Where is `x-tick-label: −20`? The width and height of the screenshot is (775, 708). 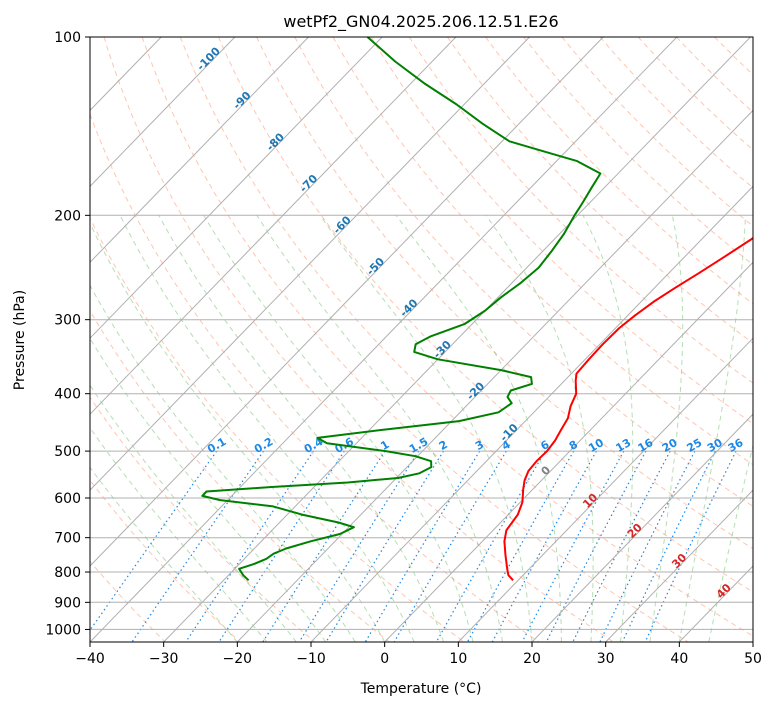
x-tick-label: −20 is located at coordinates (238, 659).